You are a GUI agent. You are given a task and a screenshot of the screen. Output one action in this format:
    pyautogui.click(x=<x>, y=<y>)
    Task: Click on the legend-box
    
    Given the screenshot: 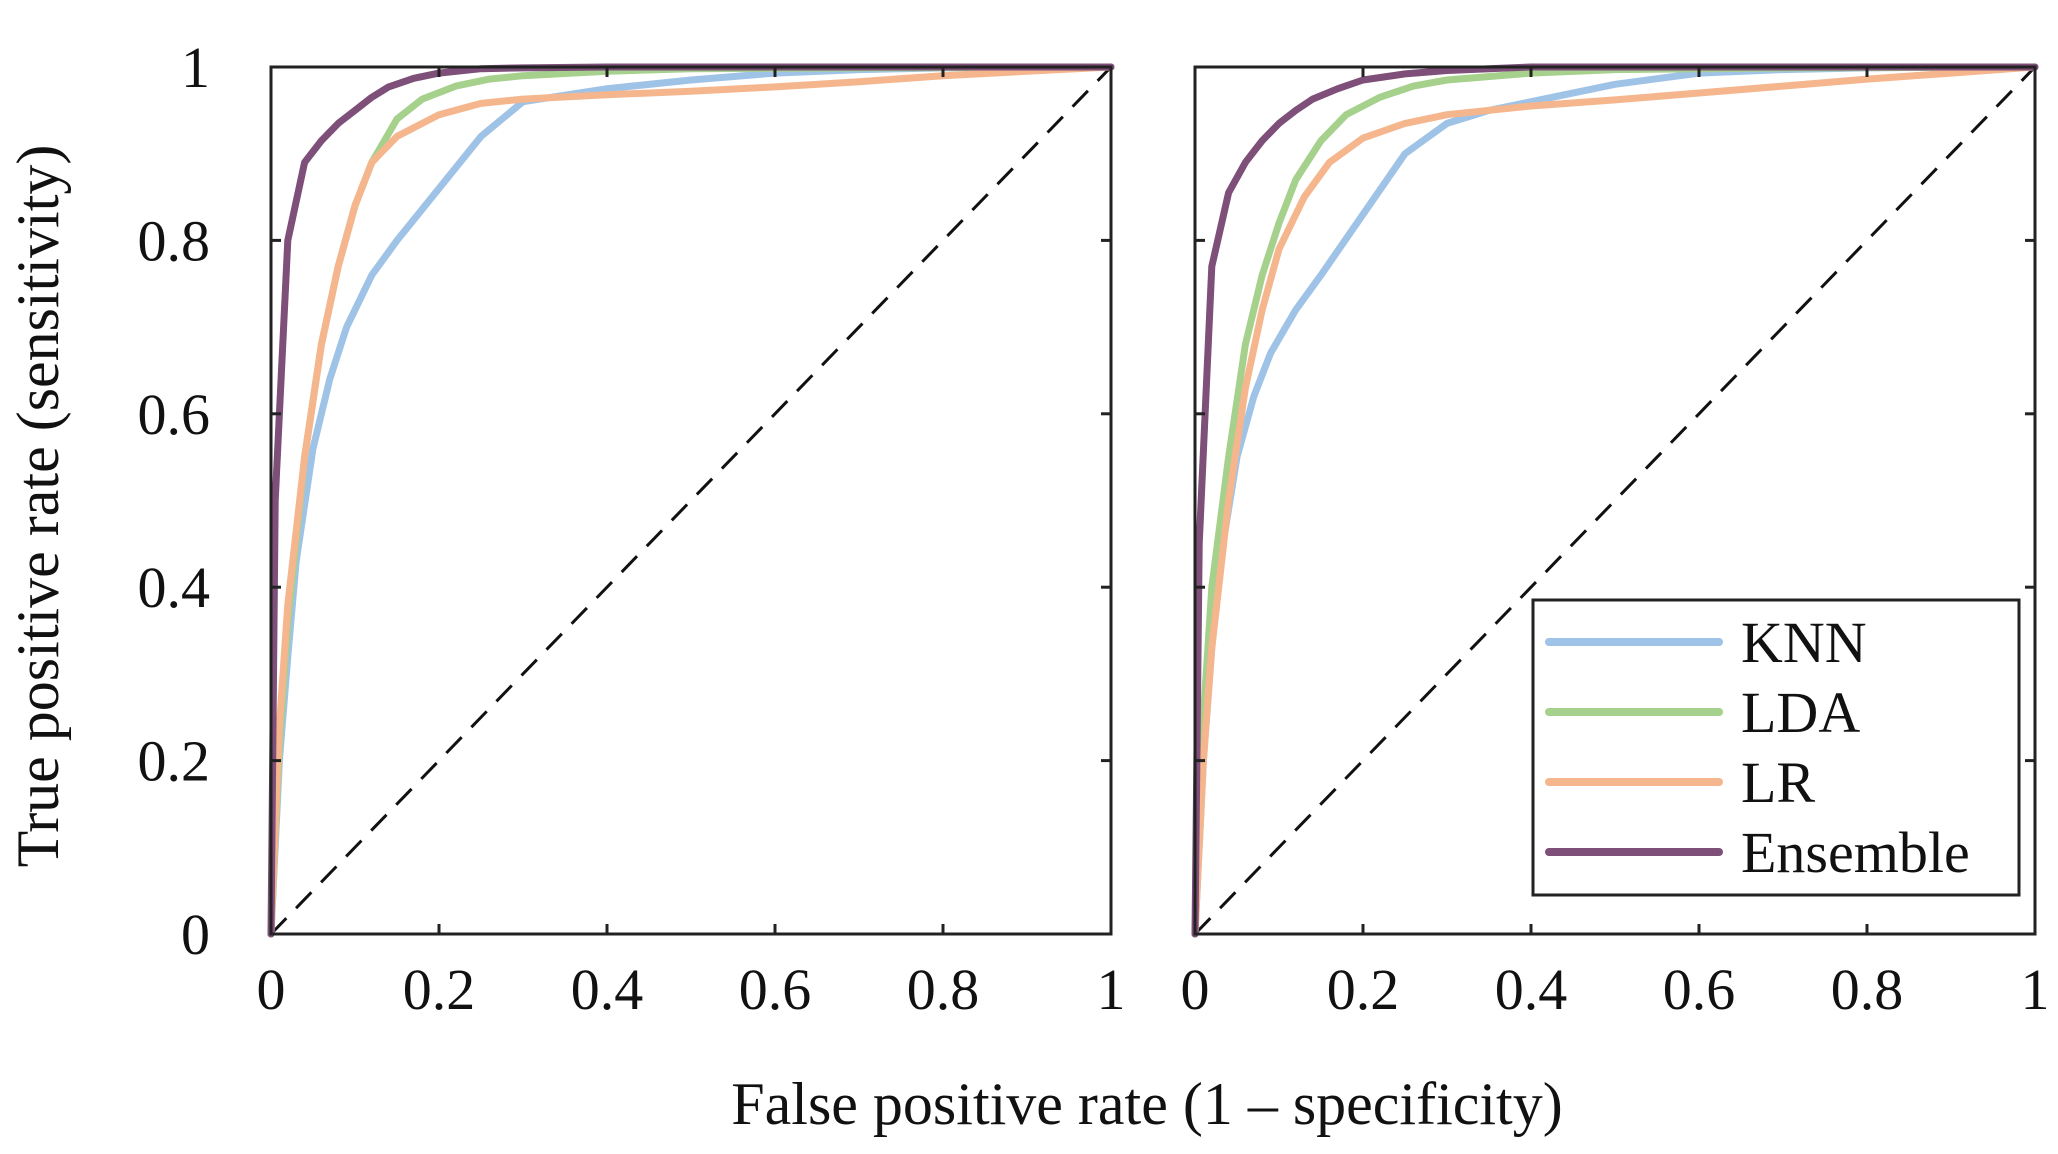 What is the action you would take?
    pyautogui.click(x=1776, y=747)
    